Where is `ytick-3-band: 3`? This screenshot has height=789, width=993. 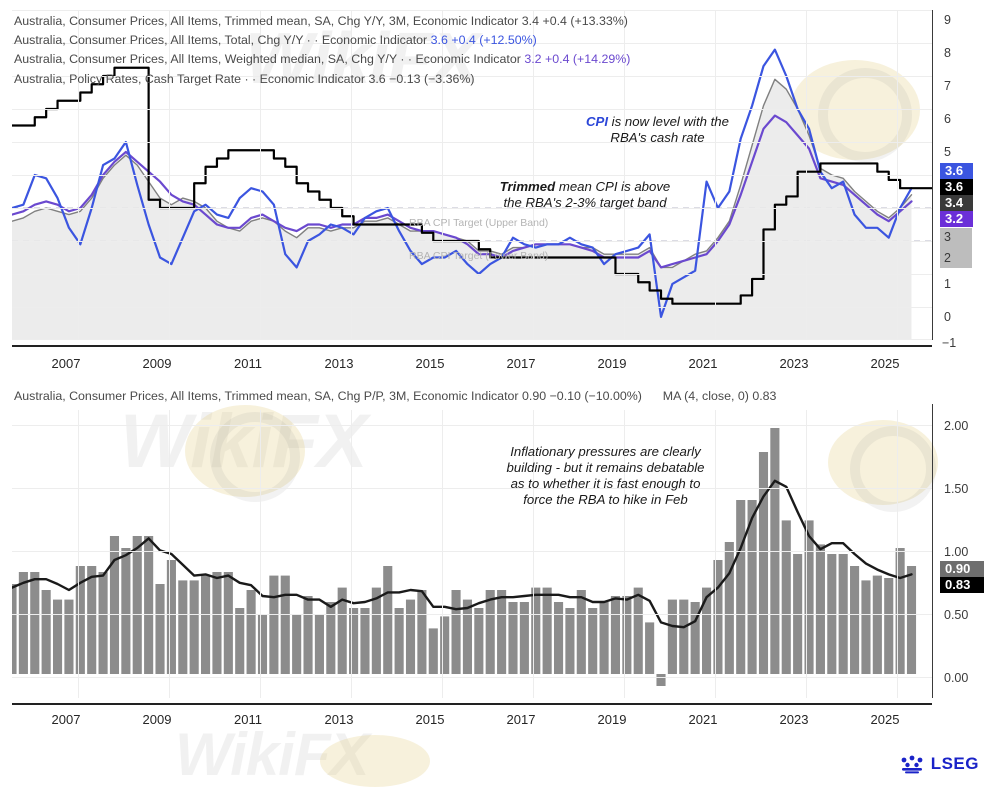 ytick-3-band: 3 is located at coordinates (947, 237).